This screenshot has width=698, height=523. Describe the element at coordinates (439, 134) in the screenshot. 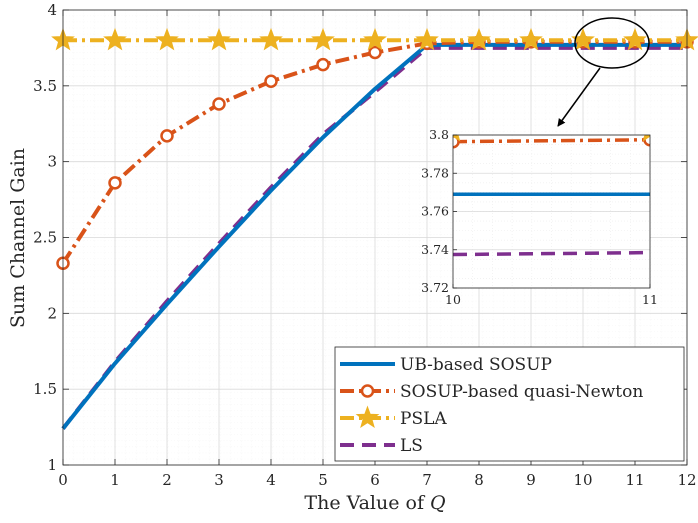

I see `inset-y-tick-label: 3.8` at that location.